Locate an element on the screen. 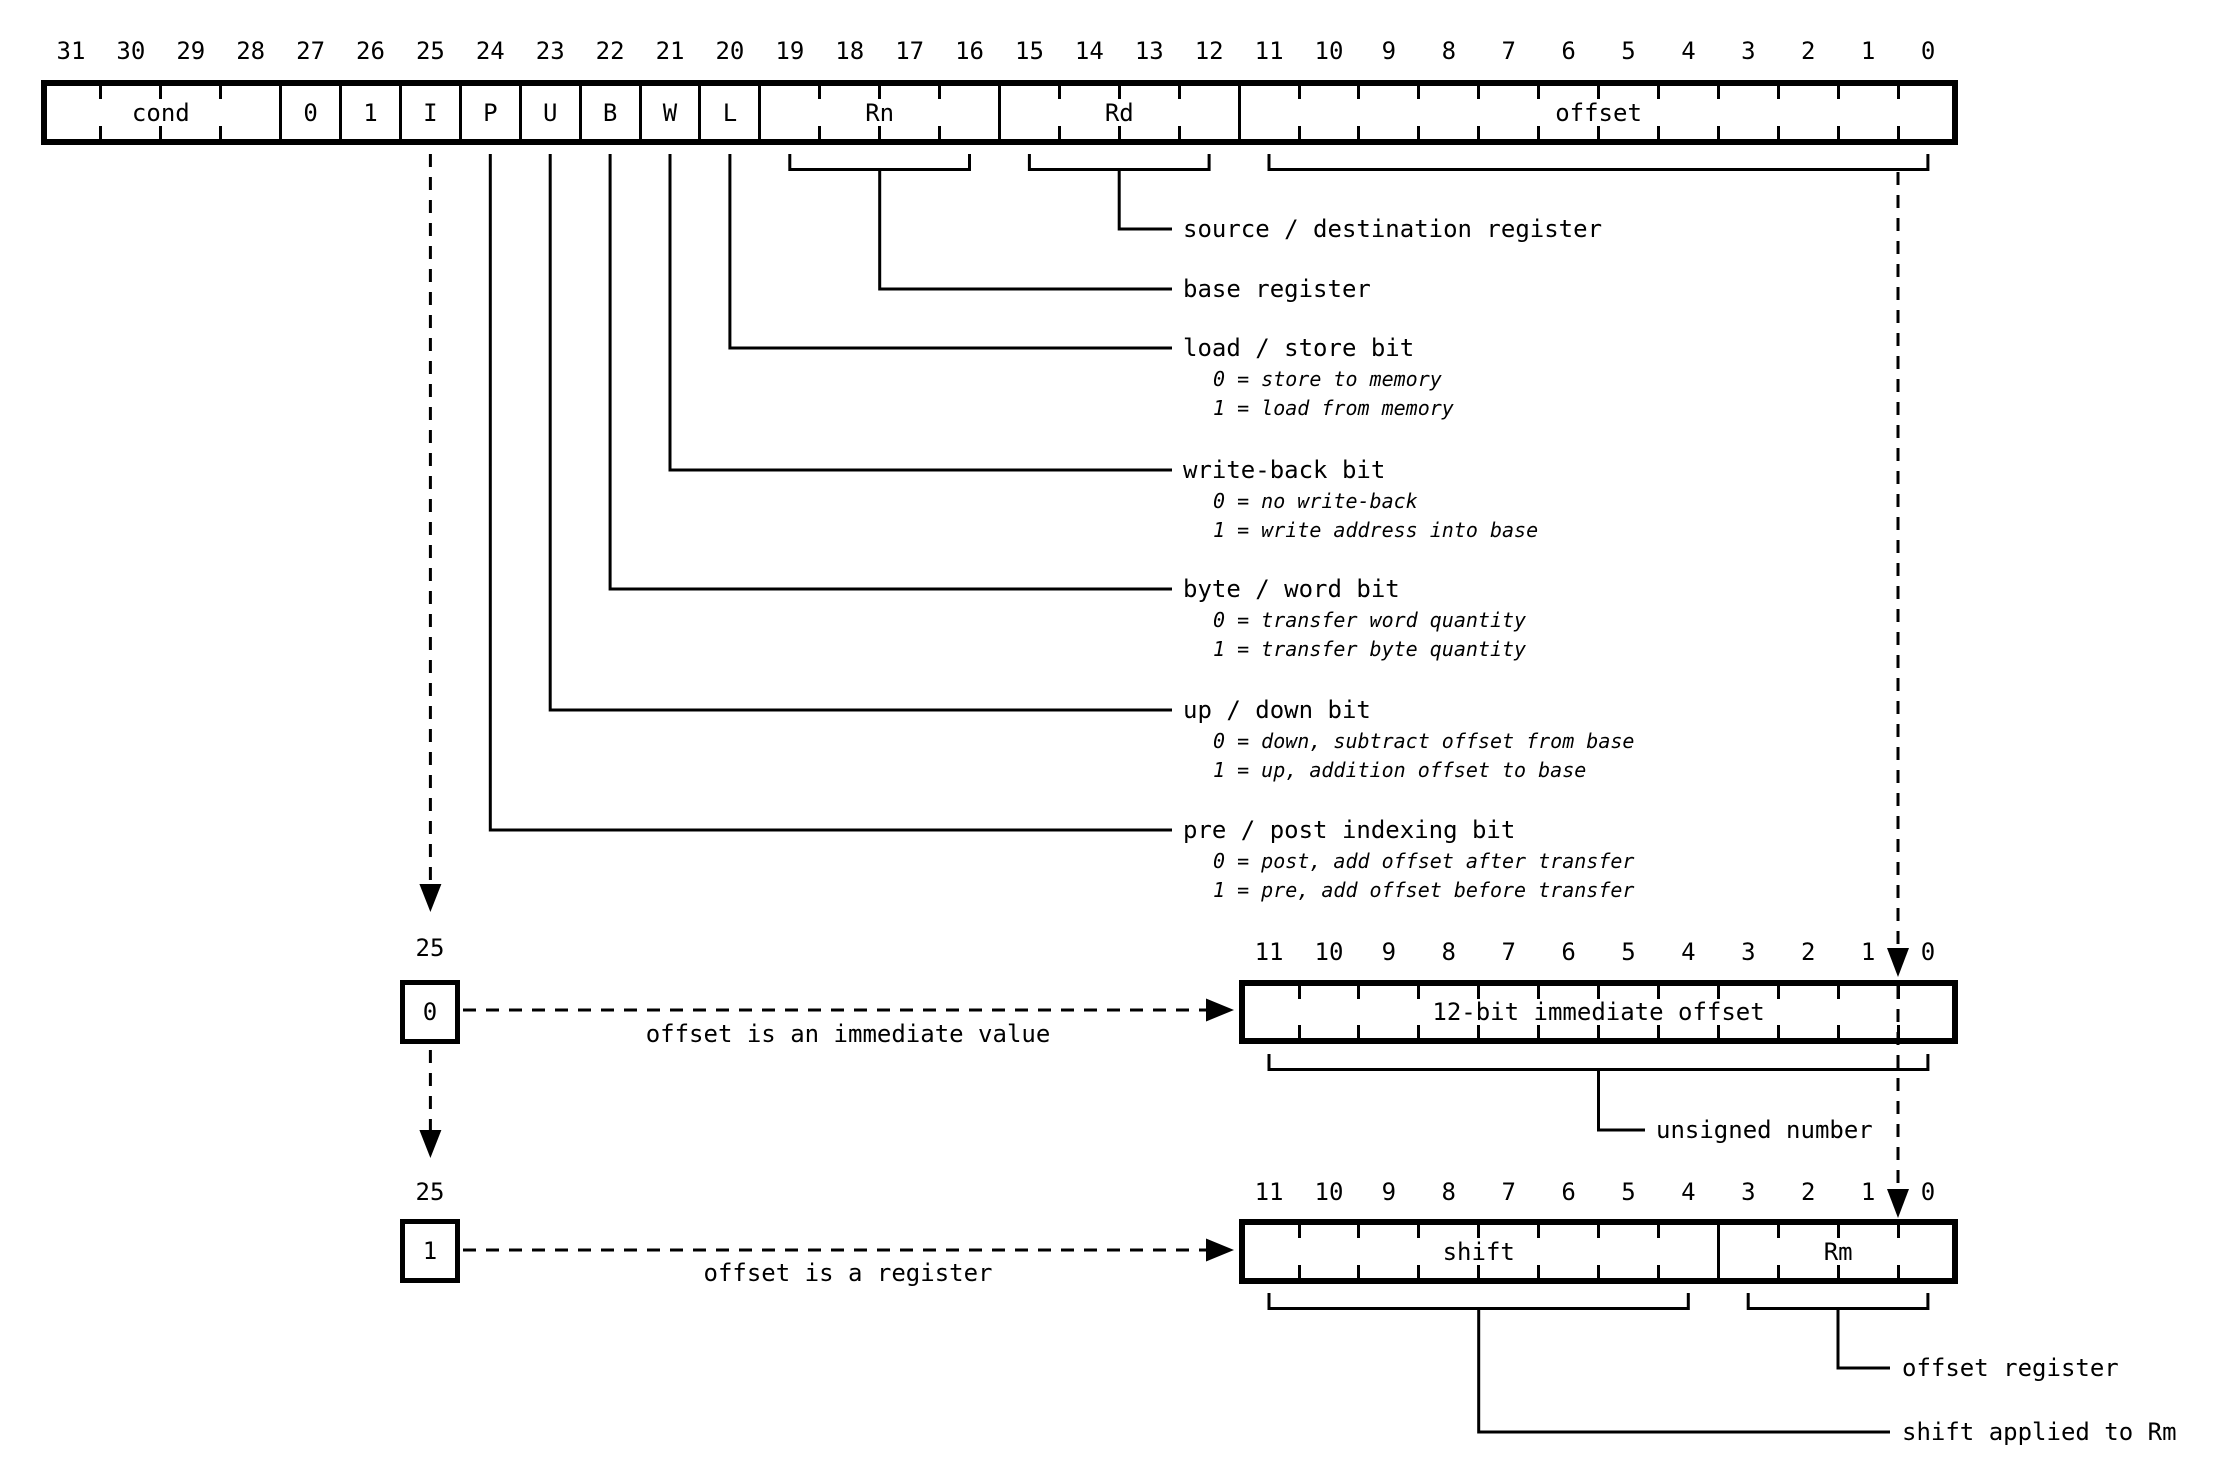  i-bit-value-register: 1 is located at coordinates (430, 1251).